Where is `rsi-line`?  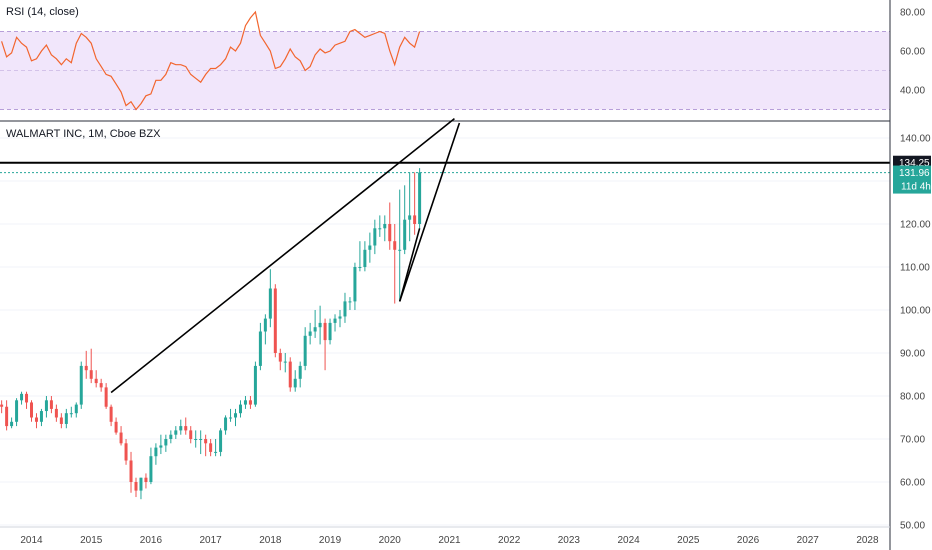
rsi-line is located at coordinates (211, 60).